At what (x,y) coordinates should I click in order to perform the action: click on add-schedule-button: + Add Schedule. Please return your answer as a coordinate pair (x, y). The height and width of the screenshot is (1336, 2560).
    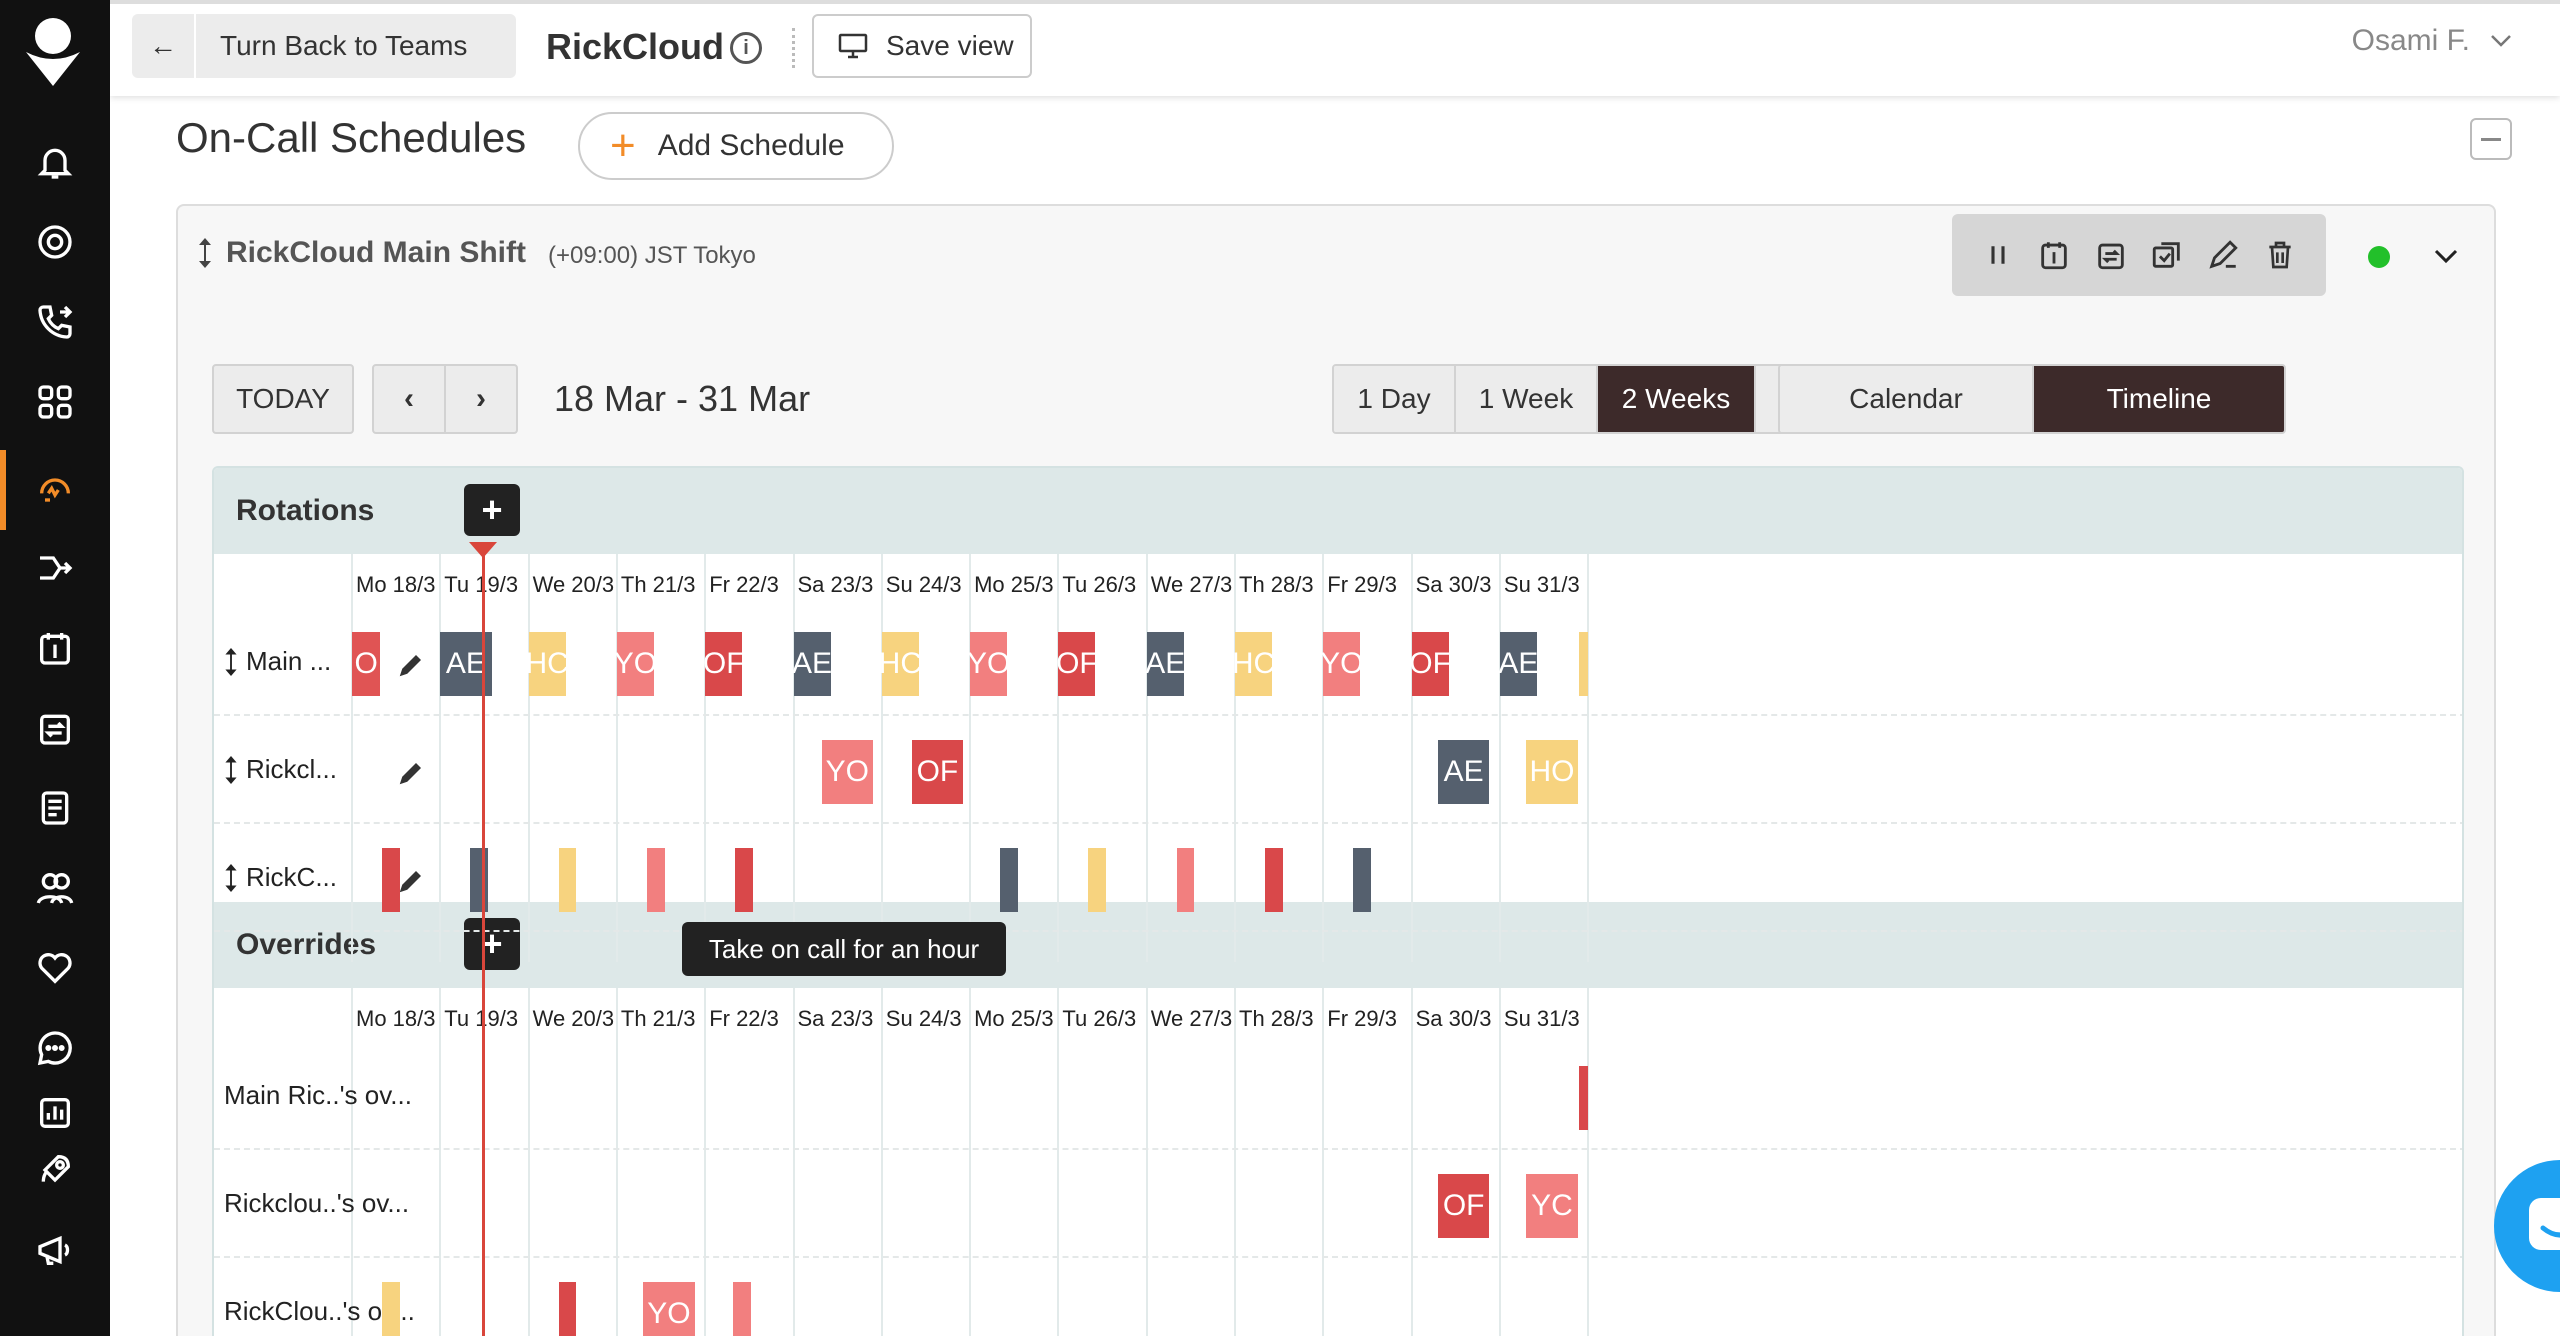
    Looking at the image, I should click on (736, 146).